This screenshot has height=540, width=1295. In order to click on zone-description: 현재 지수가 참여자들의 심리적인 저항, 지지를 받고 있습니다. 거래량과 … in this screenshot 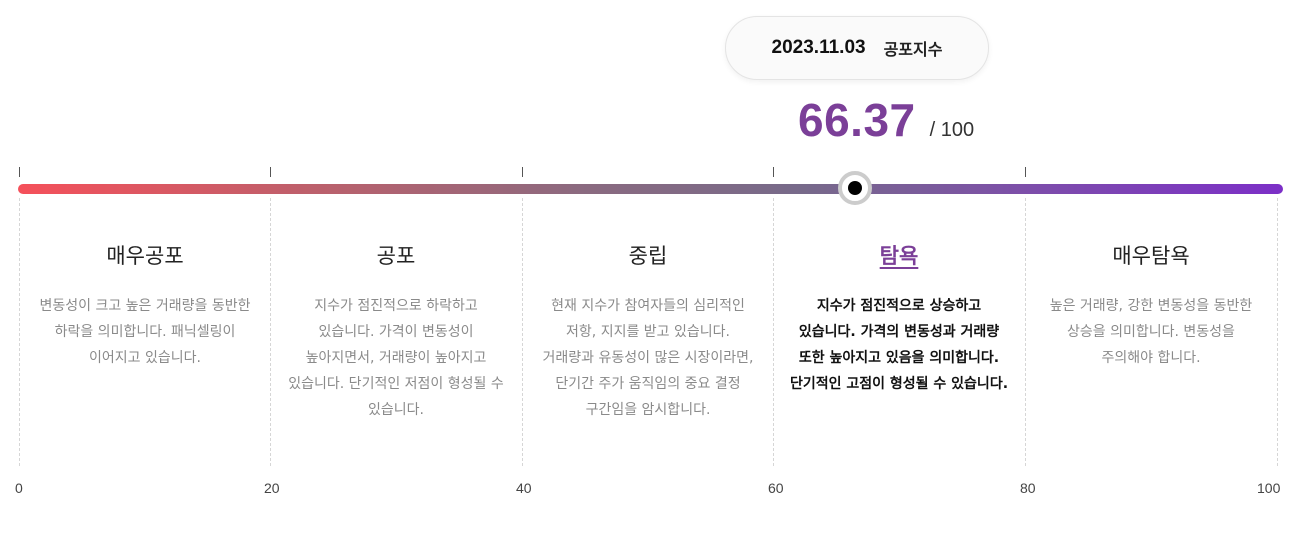, I will do `click(648, 358)`.